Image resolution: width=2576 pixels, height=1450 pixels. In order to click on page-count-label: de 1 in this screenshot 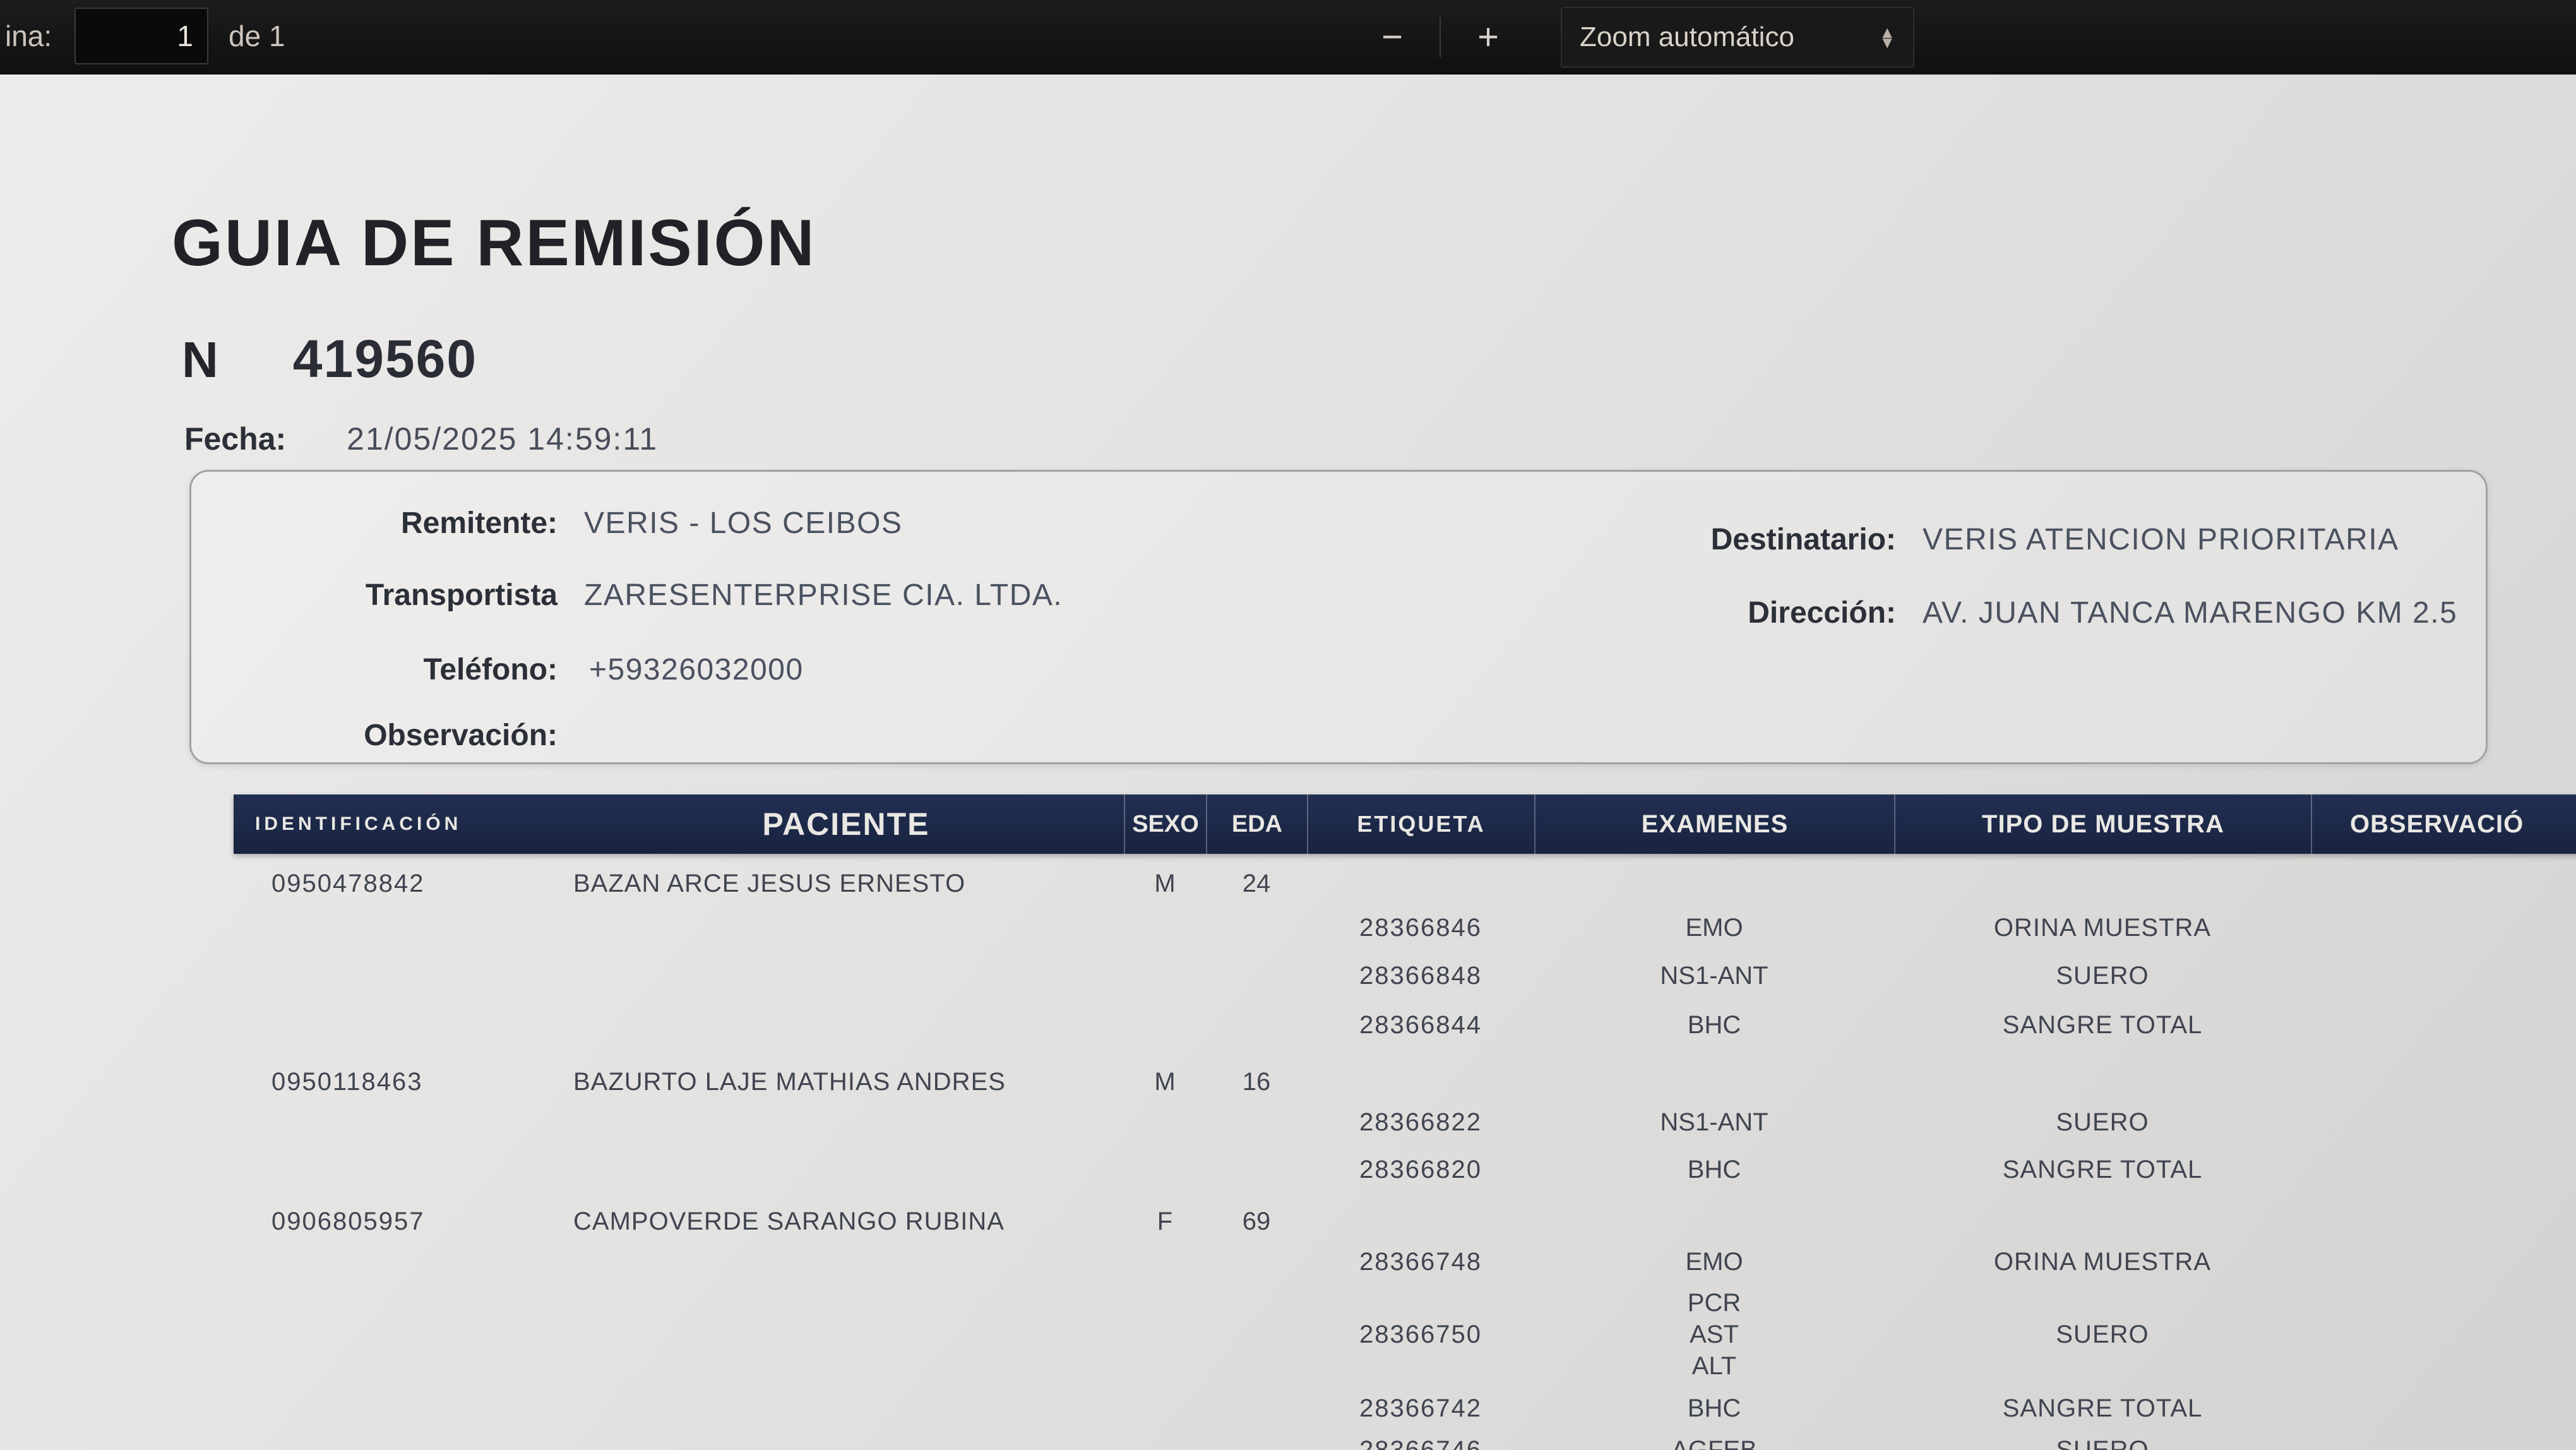, I will do `click(257, 36)`.